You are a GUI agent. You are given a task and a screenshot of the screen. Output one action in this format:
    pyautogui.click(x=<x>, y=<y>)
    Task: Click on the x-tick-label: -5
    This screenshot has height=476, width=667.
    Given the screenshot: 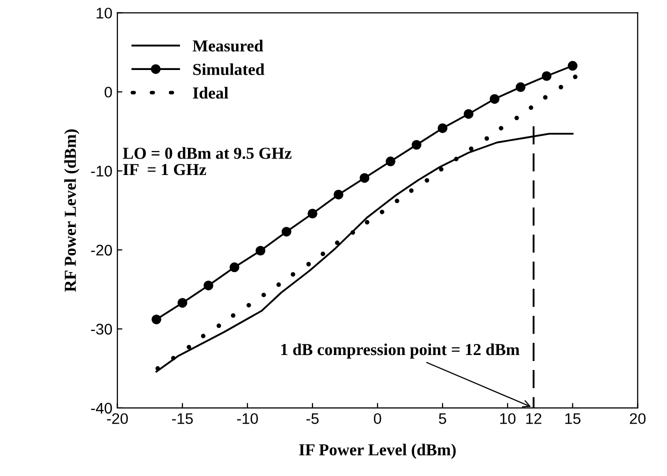 What is the action you would take?
    pyautogui.click(x=312, y=418)
    